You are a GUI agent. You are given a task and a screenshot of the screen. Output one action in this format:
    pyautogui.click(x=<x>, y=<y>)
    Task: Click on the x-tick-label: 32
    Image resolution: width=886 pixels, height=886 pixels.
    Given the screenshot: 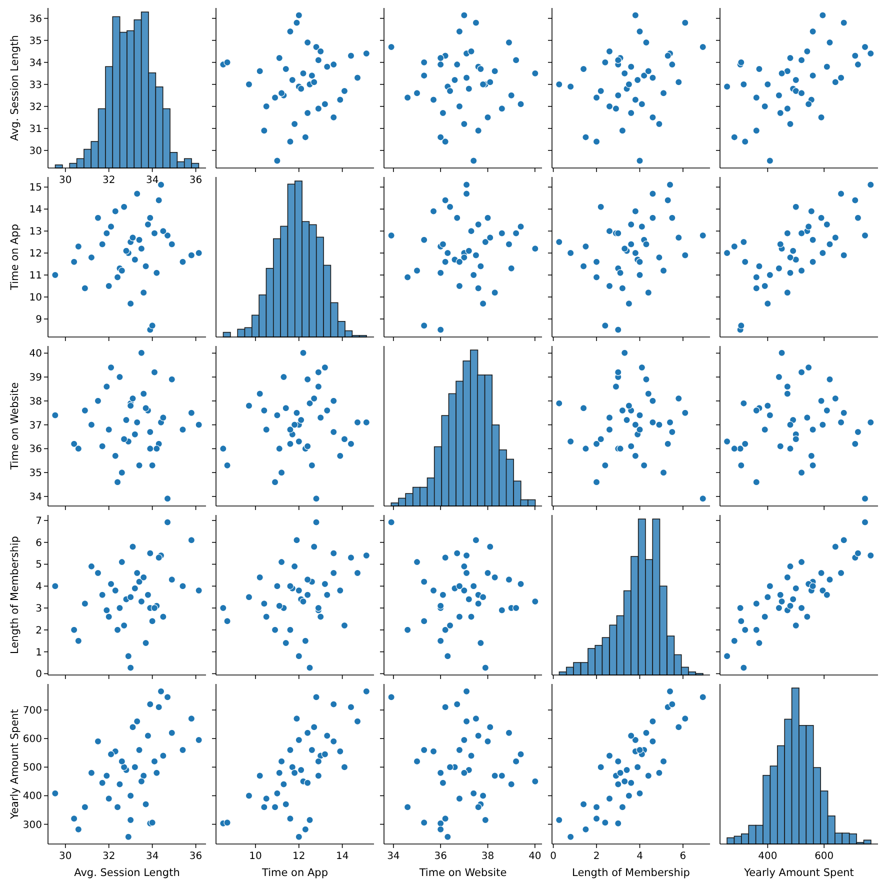 What is the action you would take?
    pyautogui.click(x=109, y=856)
    